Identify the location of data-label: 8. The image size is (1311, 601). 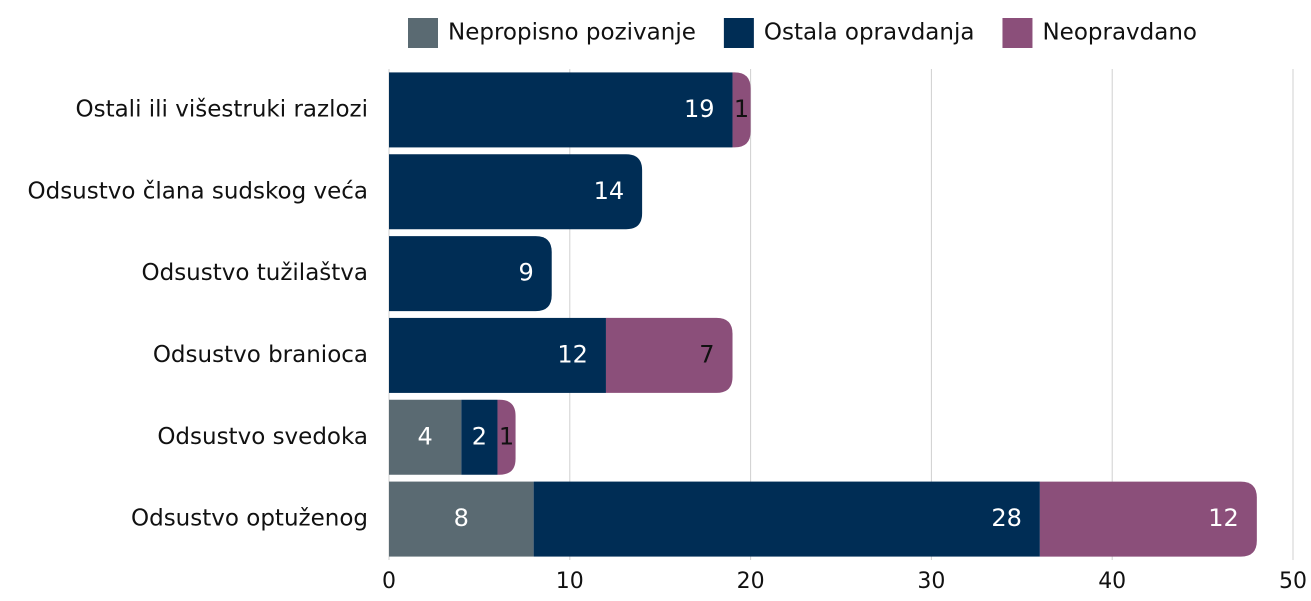
(461, 518).